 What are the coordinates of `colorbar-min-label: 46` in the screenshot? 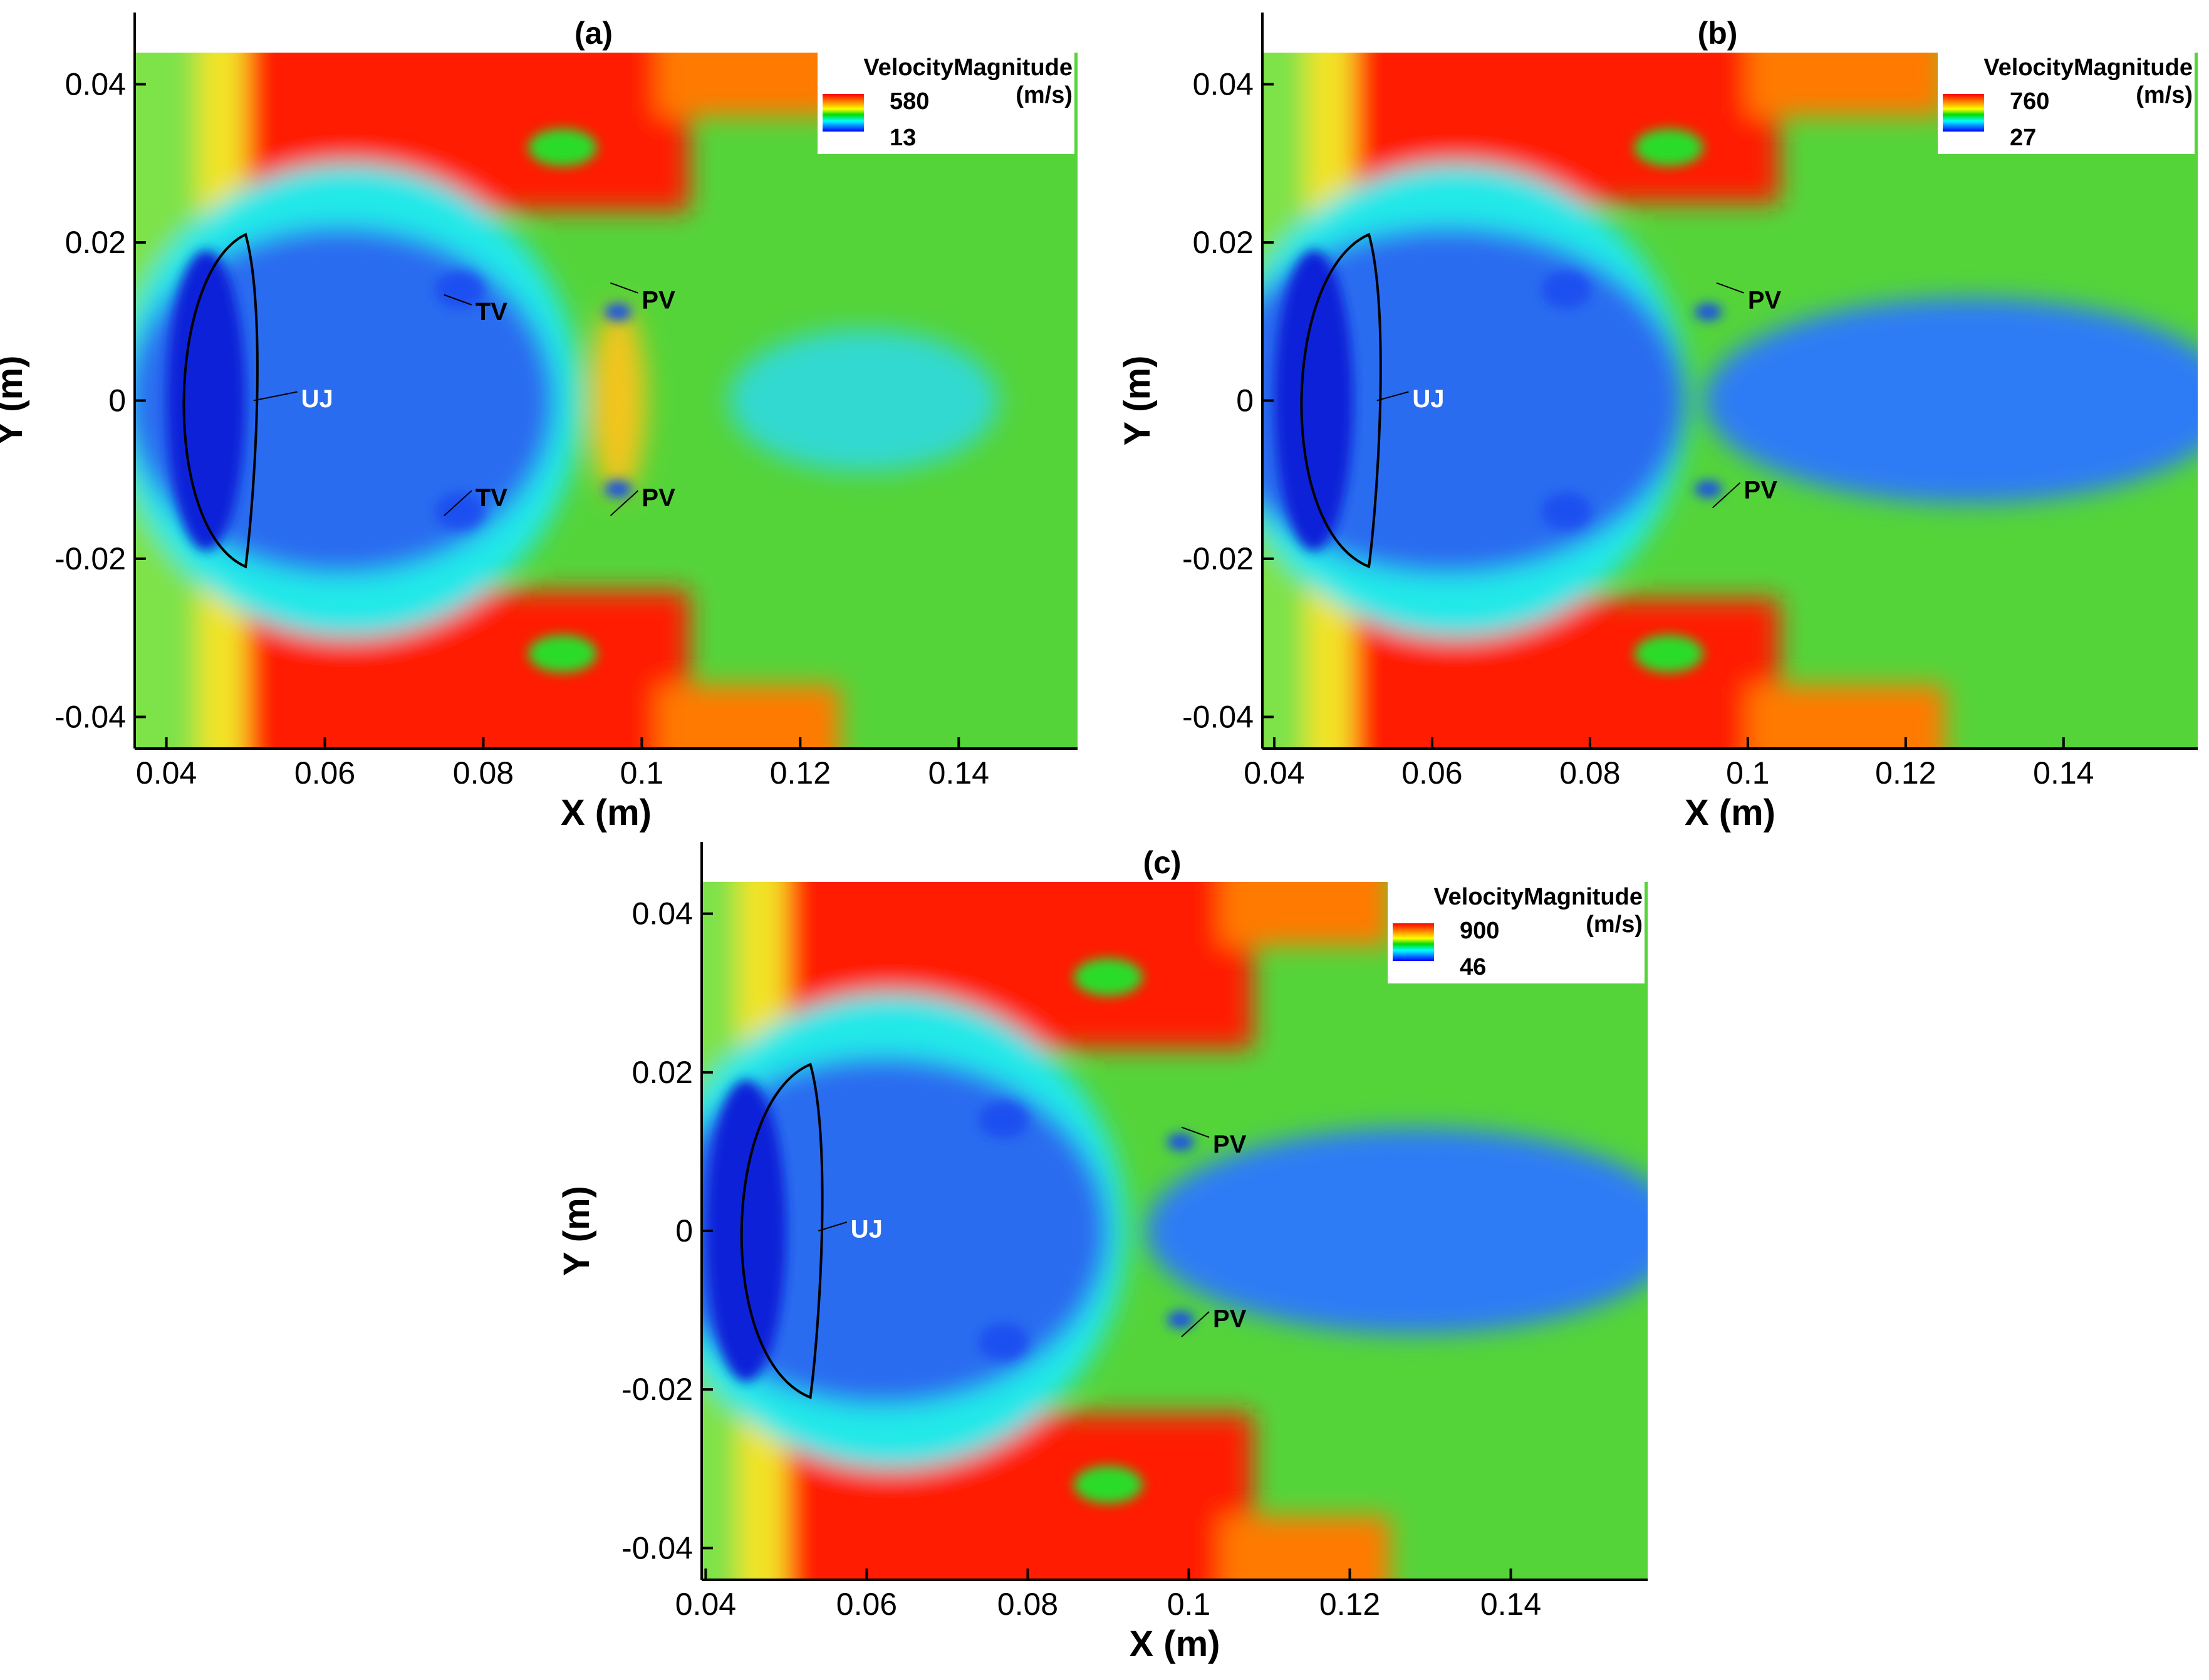 It's located at (1473, 967).